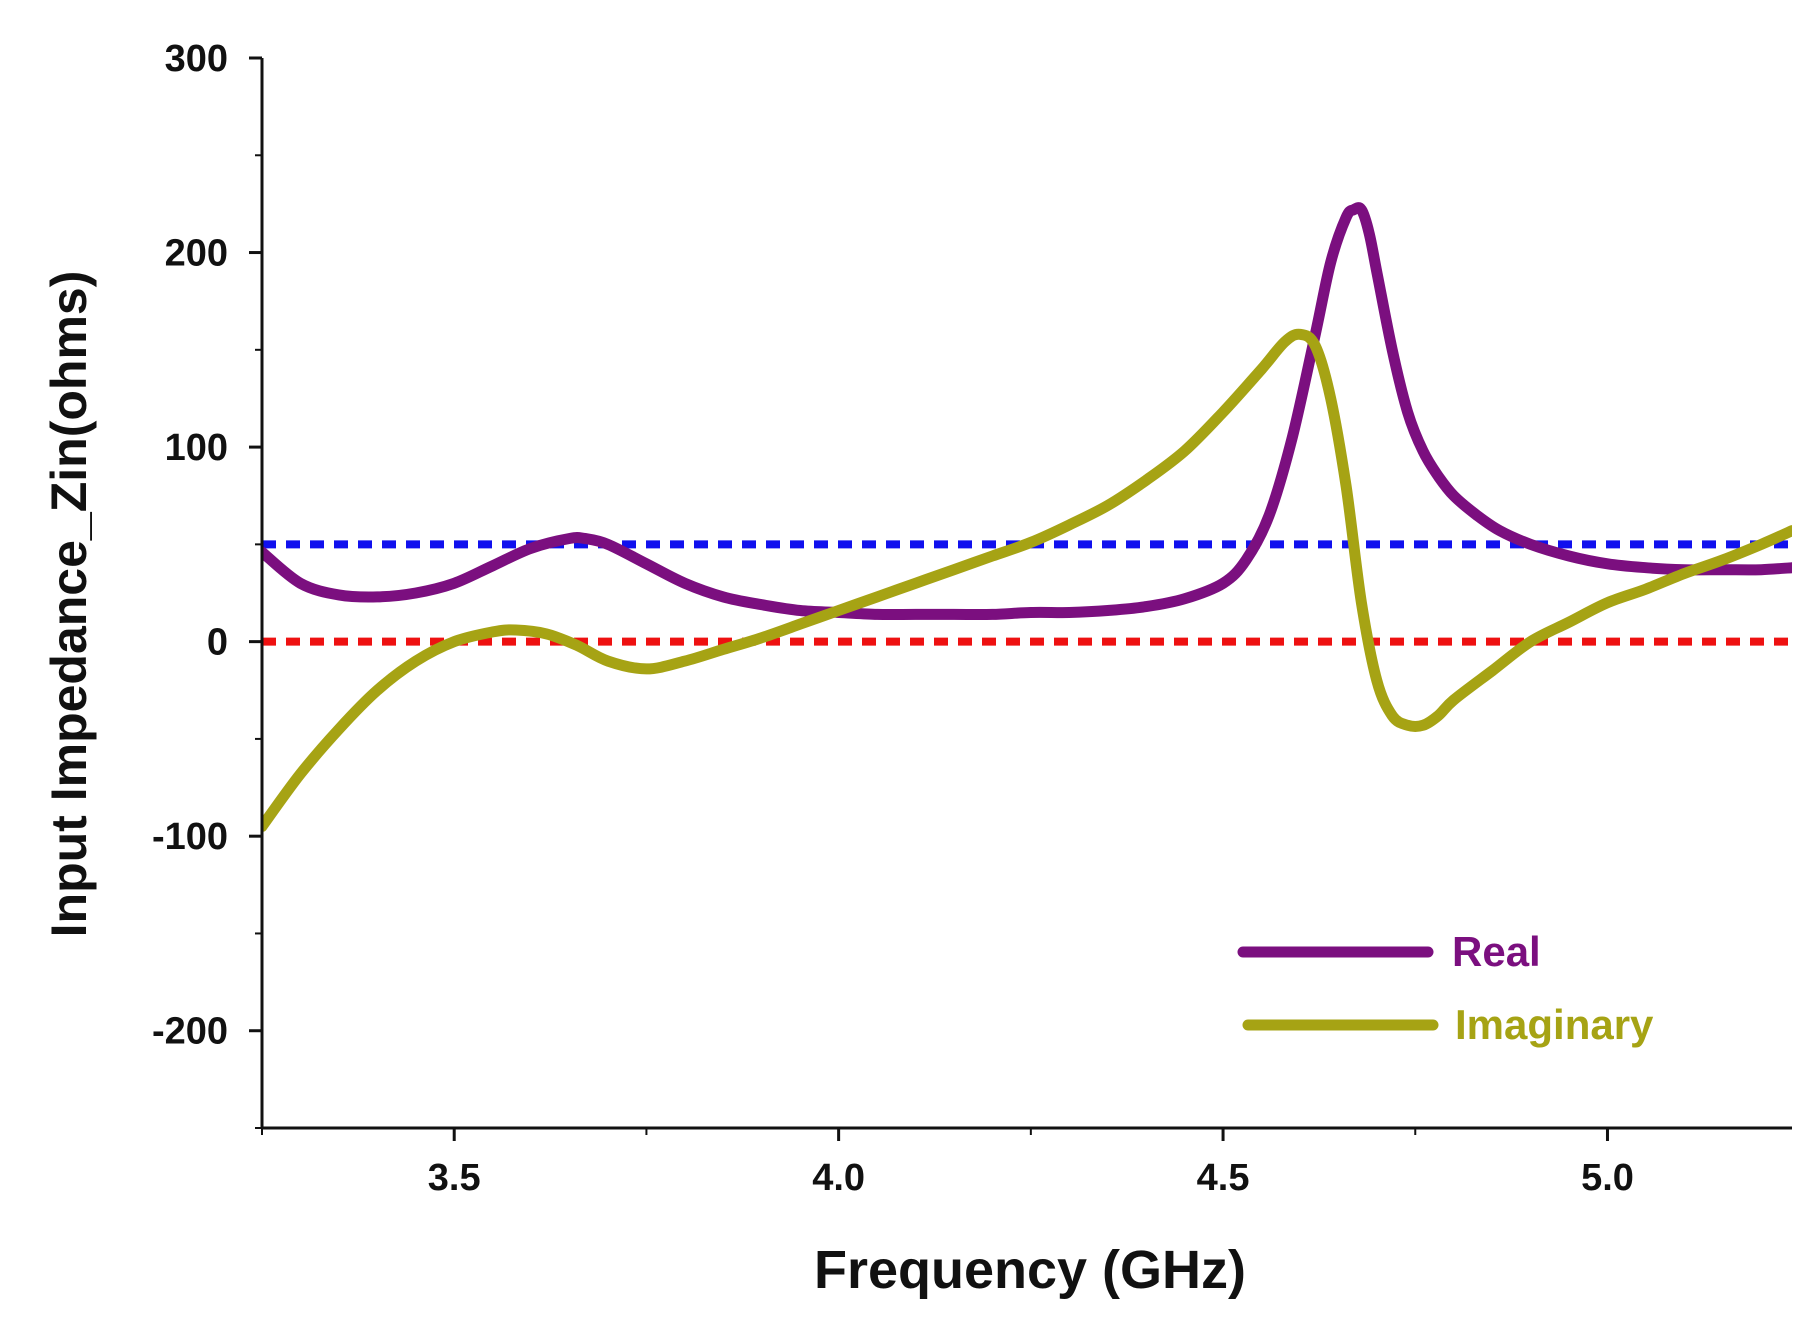 The width and height of the screenshot is (1816, 1331). Describe the element at coordinates (196, 59) in the screenshot. I see `y-tick-label: 300` at that location.